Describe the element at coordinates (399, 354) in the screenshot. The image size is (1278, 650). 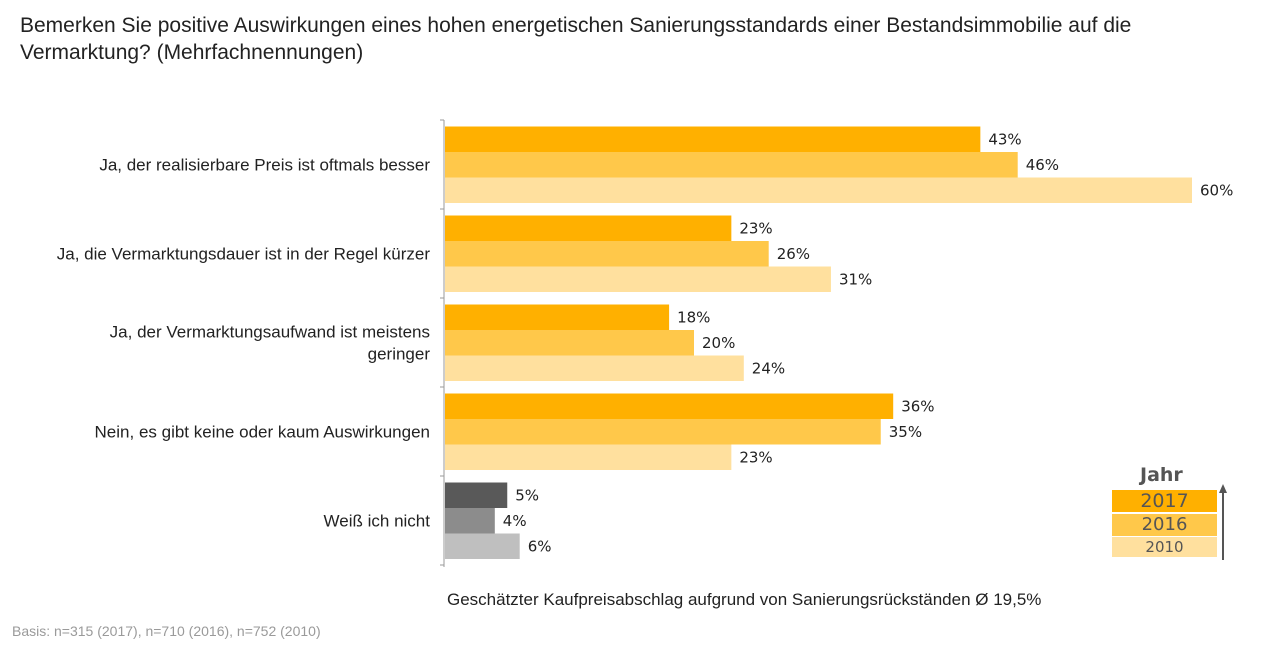
I see `category-label-line: geringer` at that location.